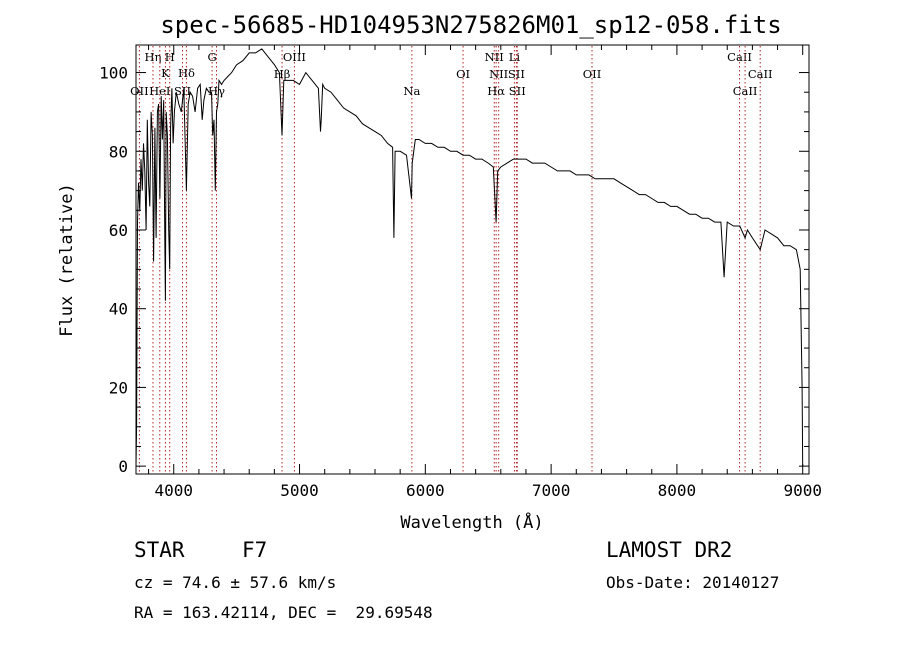 The width and height of the screenshot is (900, 649). What do you see at coordinates (186, 73) in the screenshot?
I see `spectral-line-label: Hδ` at bounding box center [186, 73].